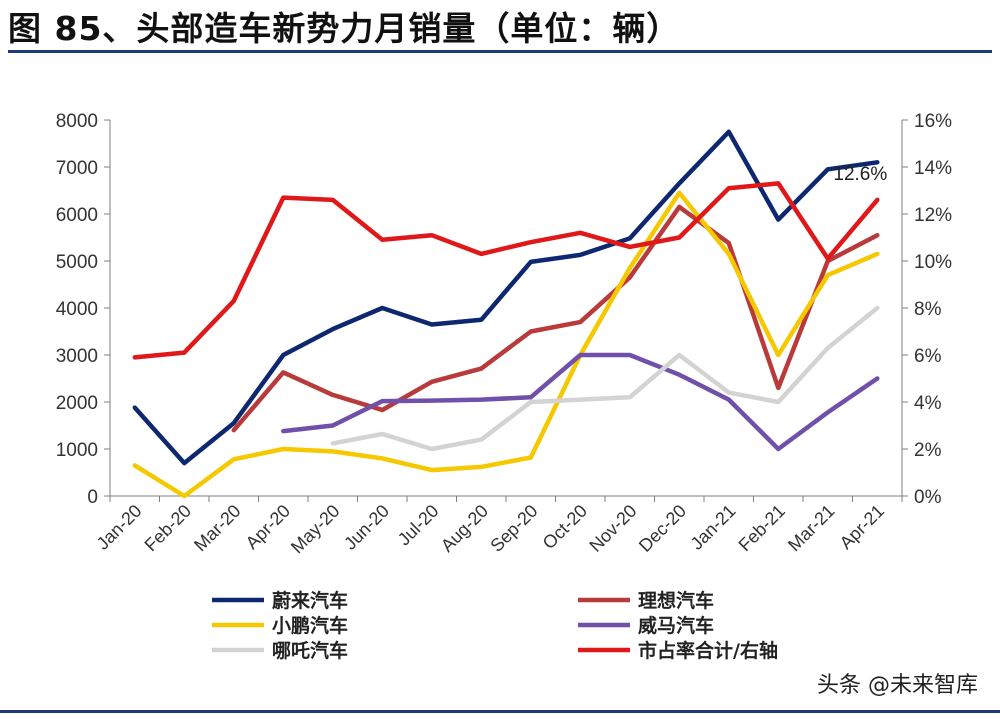  I want to click on y-left-tick-label: 5000, so click(77, 262).